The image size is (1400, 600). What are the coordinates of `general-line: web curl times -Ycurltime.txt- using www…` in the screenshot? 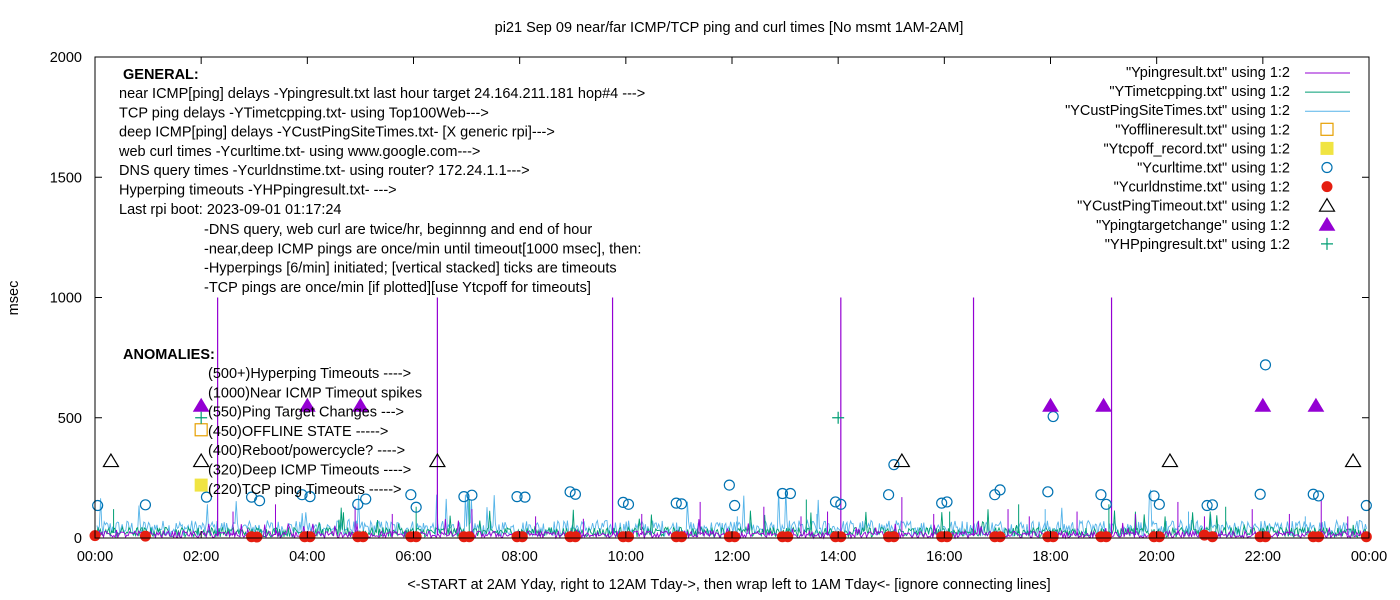 It's located at (299, 152).